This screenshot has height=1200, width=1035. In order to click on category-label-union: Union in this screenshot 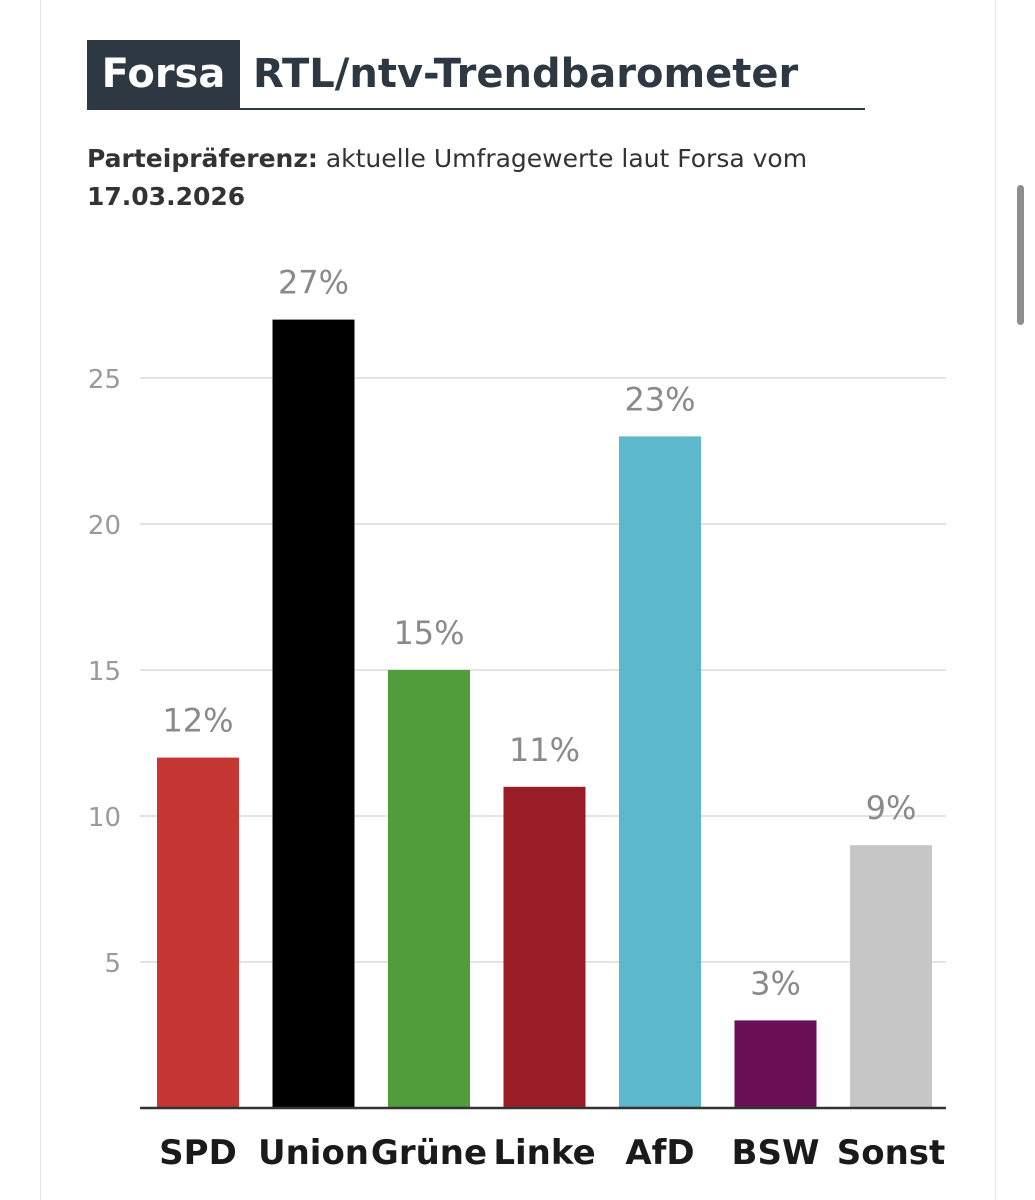, I will do `click(313, 1153)`.